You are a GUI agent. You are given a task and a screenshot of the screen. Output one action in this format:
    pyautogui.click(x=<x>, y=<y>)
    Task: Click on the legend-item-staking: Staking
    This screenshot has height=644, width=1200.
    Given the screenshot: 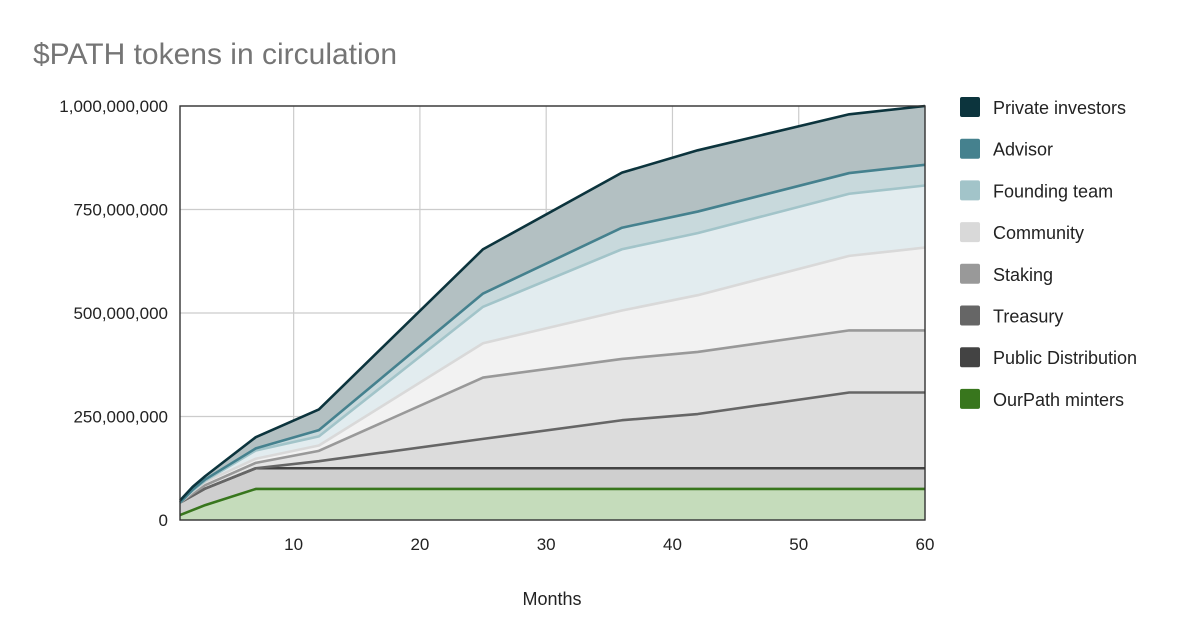 What is the action you would take?
    pyautogui.click(x=1006, y=274)
    